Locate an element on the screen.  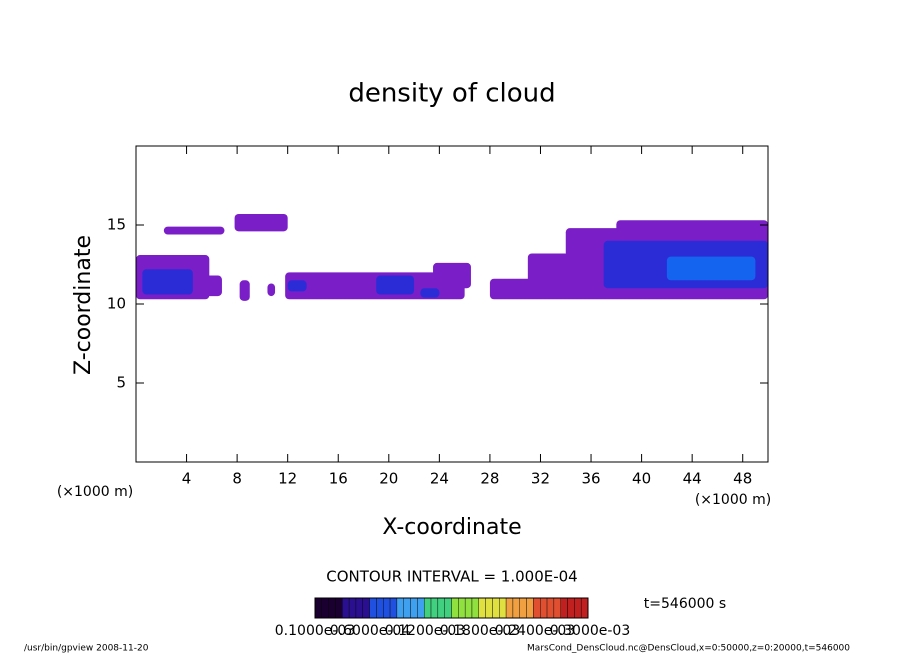
colorbar-label: 0.6000e-04 is located at coordinates (370, 631).